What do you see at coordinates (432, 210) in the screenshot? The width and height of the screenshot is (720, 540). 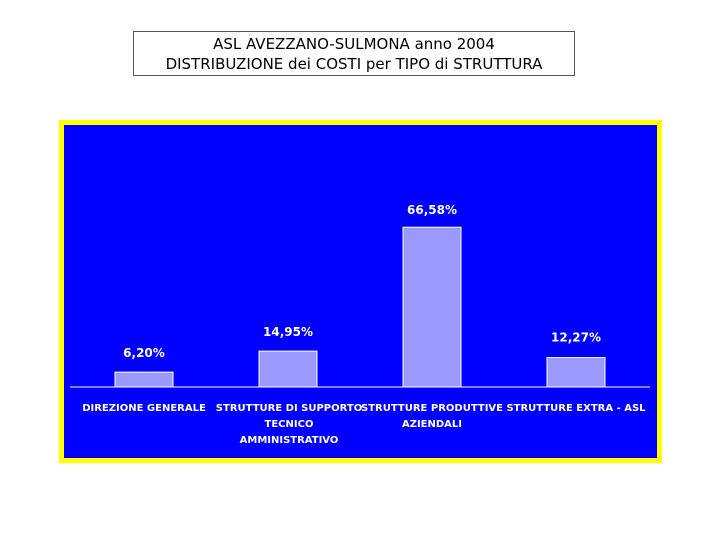 I see `data-label-3: 66,58%` at bounding box center [432, 210].